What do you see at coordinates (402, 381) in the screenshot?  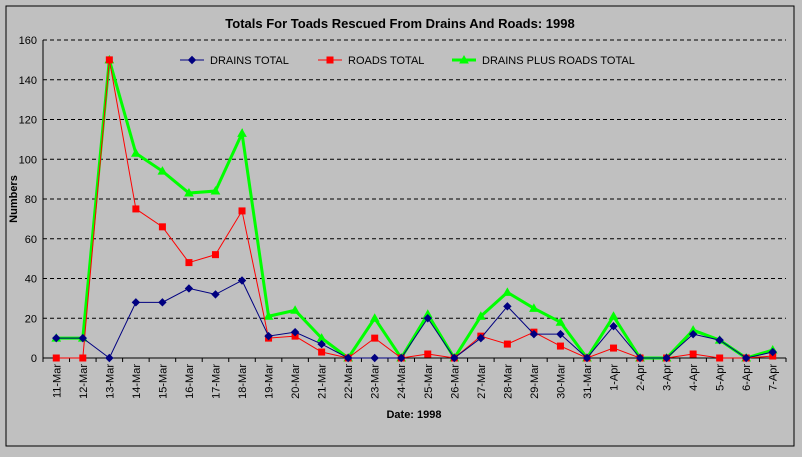 I see `x-tick-label: 24-Mar` at bounding box center [402, 381].